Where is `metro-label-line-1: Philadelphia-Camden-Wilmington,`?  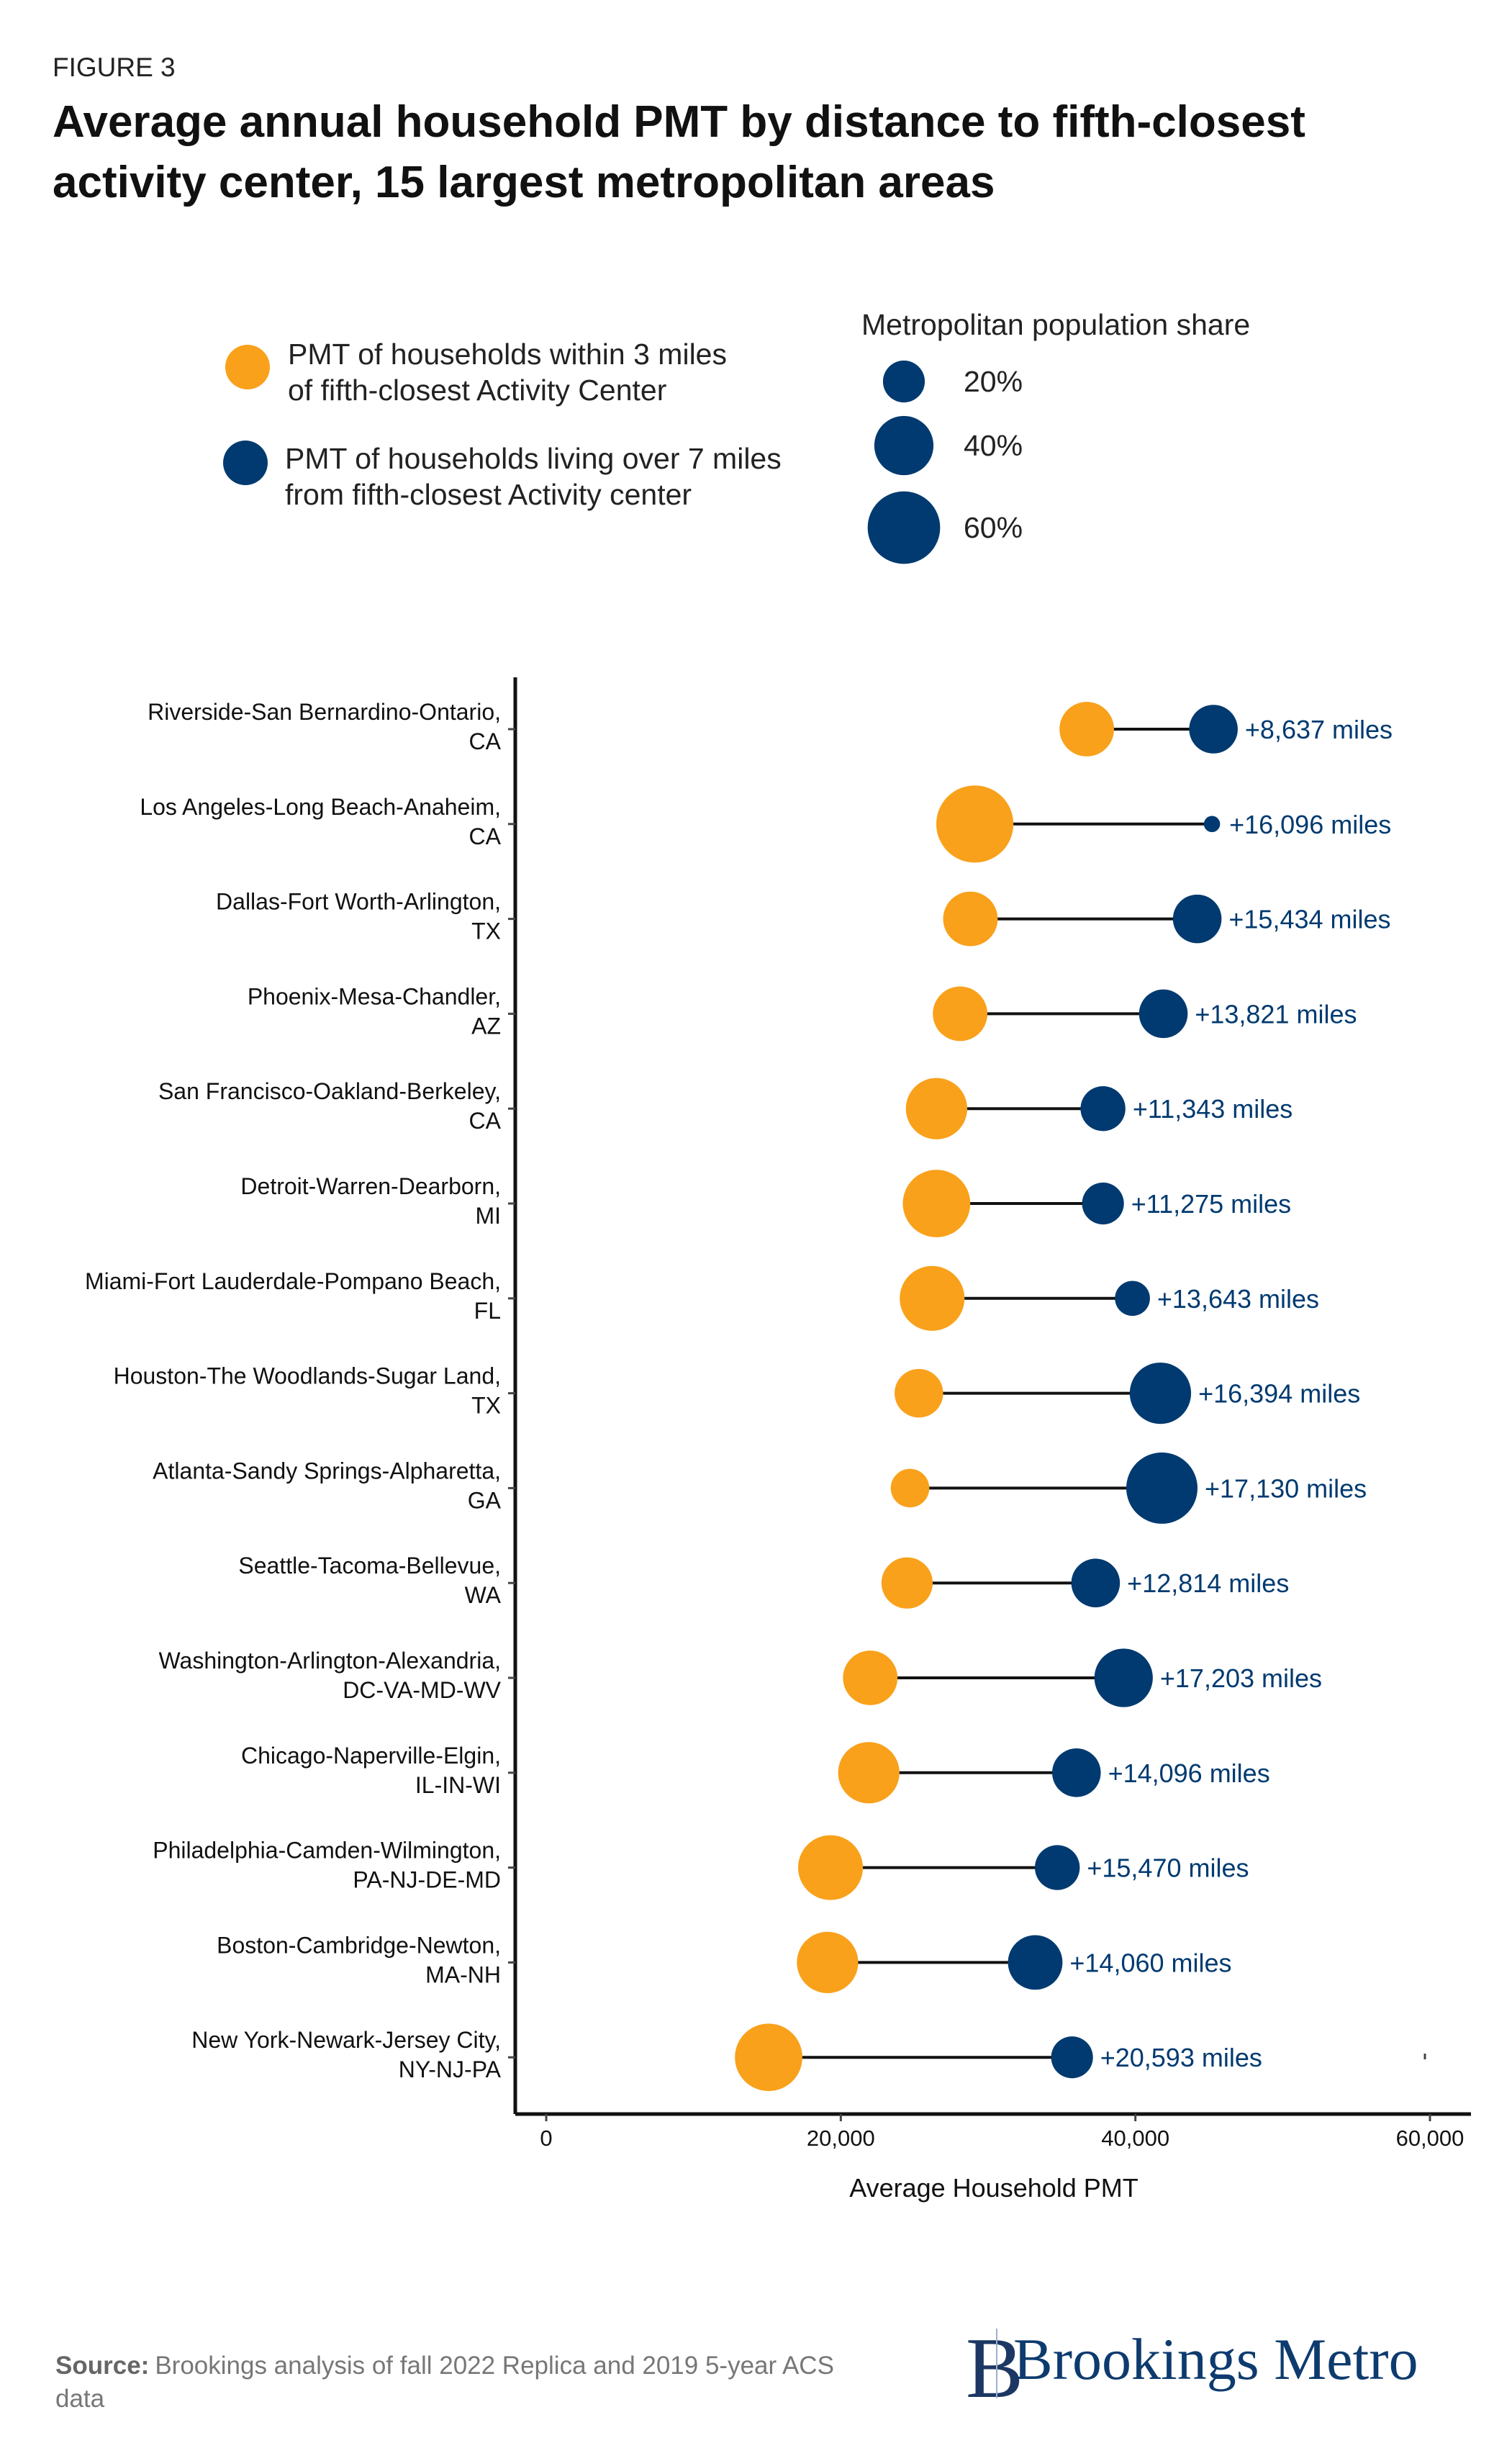
metro-label-line-1: Philadelphia-Camden-Wilmington, is located at coordinates (327, 1851).